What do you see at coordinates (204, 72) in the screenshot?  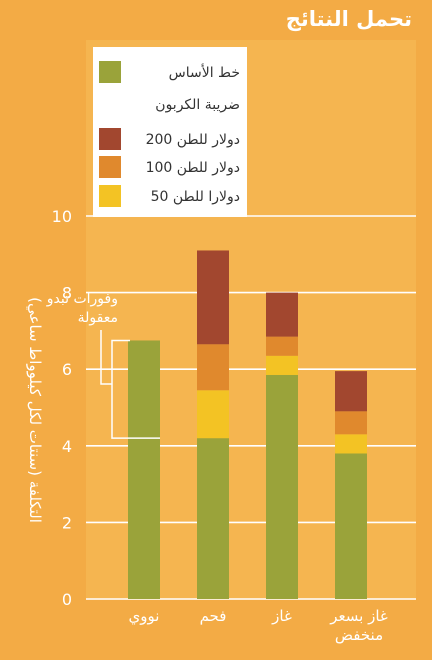 I see `legend-label: خط الأساس` at bounding box center [204, 72].